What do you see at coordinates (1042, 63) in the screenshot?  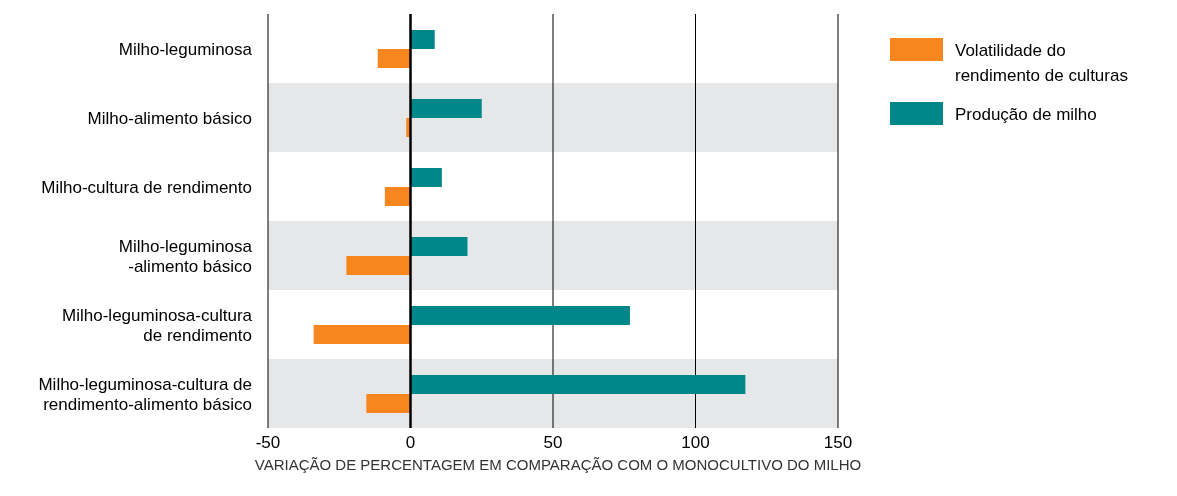 I see `legend-label: Volatilidade do rendimento de culturas` at bounding box center [1042, 63].